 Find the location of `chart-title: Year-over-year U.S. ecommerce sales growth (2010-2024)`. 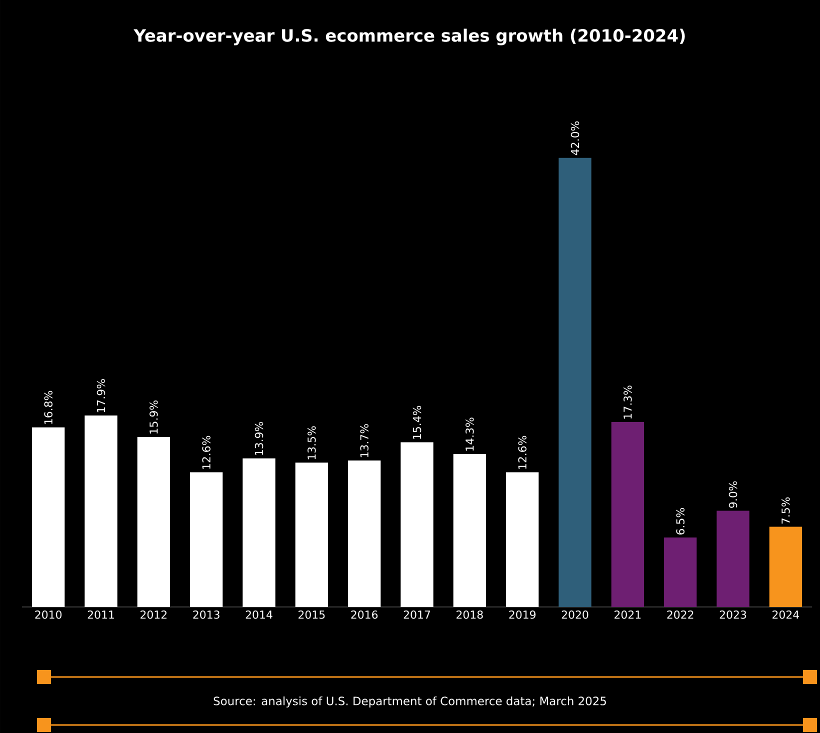

chart-title: Year-over-year U.S. ecommerce sales growth (2010-2024) is located at coordinates (409, 37).